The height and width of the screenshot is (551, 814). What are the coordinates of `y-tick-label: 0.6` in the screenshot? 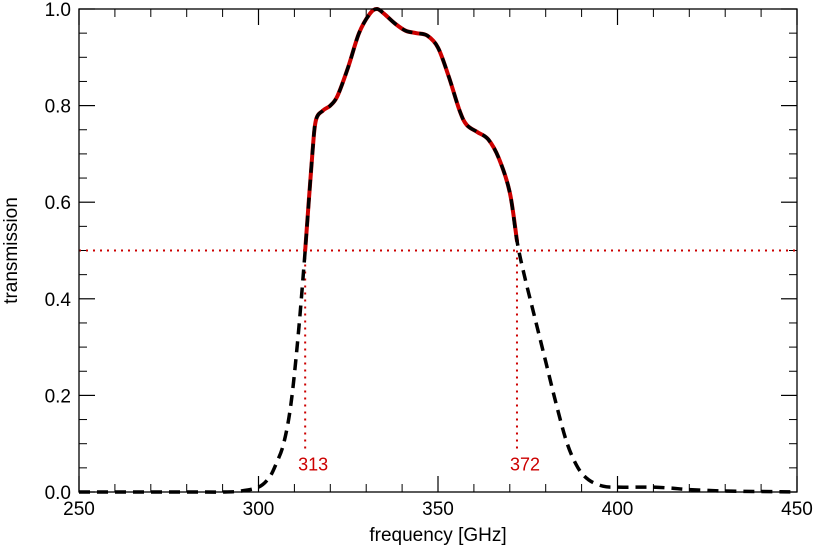 It's located at (58, 203).